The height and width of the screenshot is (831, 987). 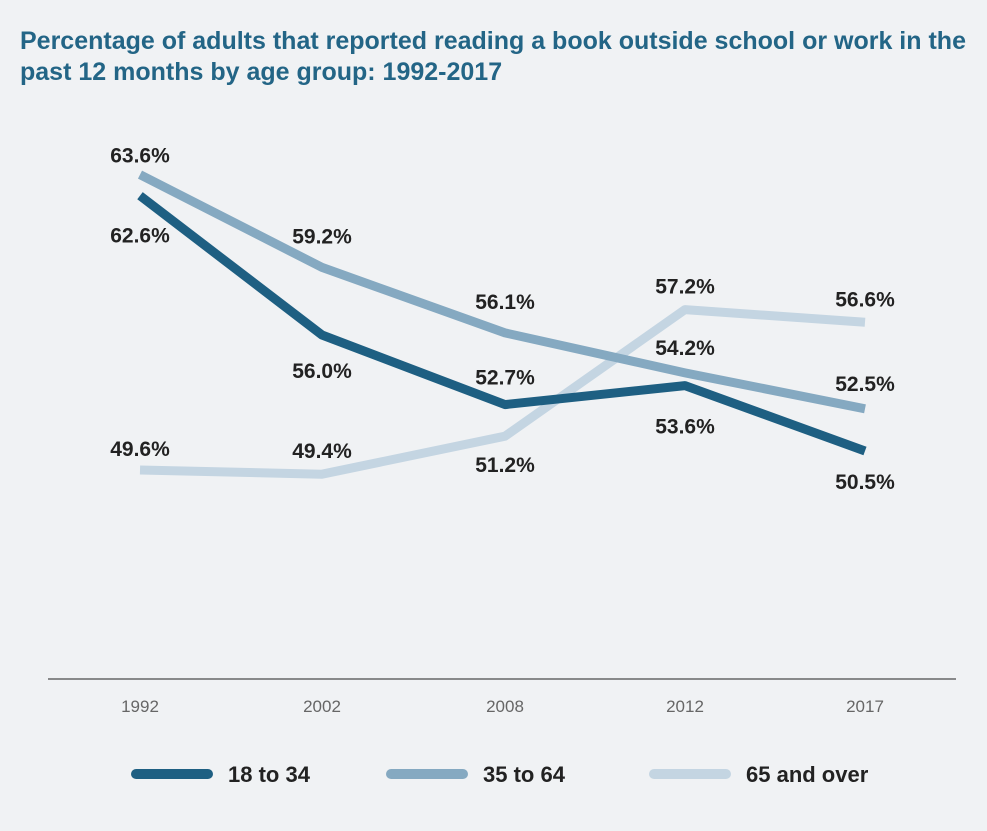 I want to click on x-tick-layer: 1992 2002 2008 2012 2017, so click(x=502, y=706).